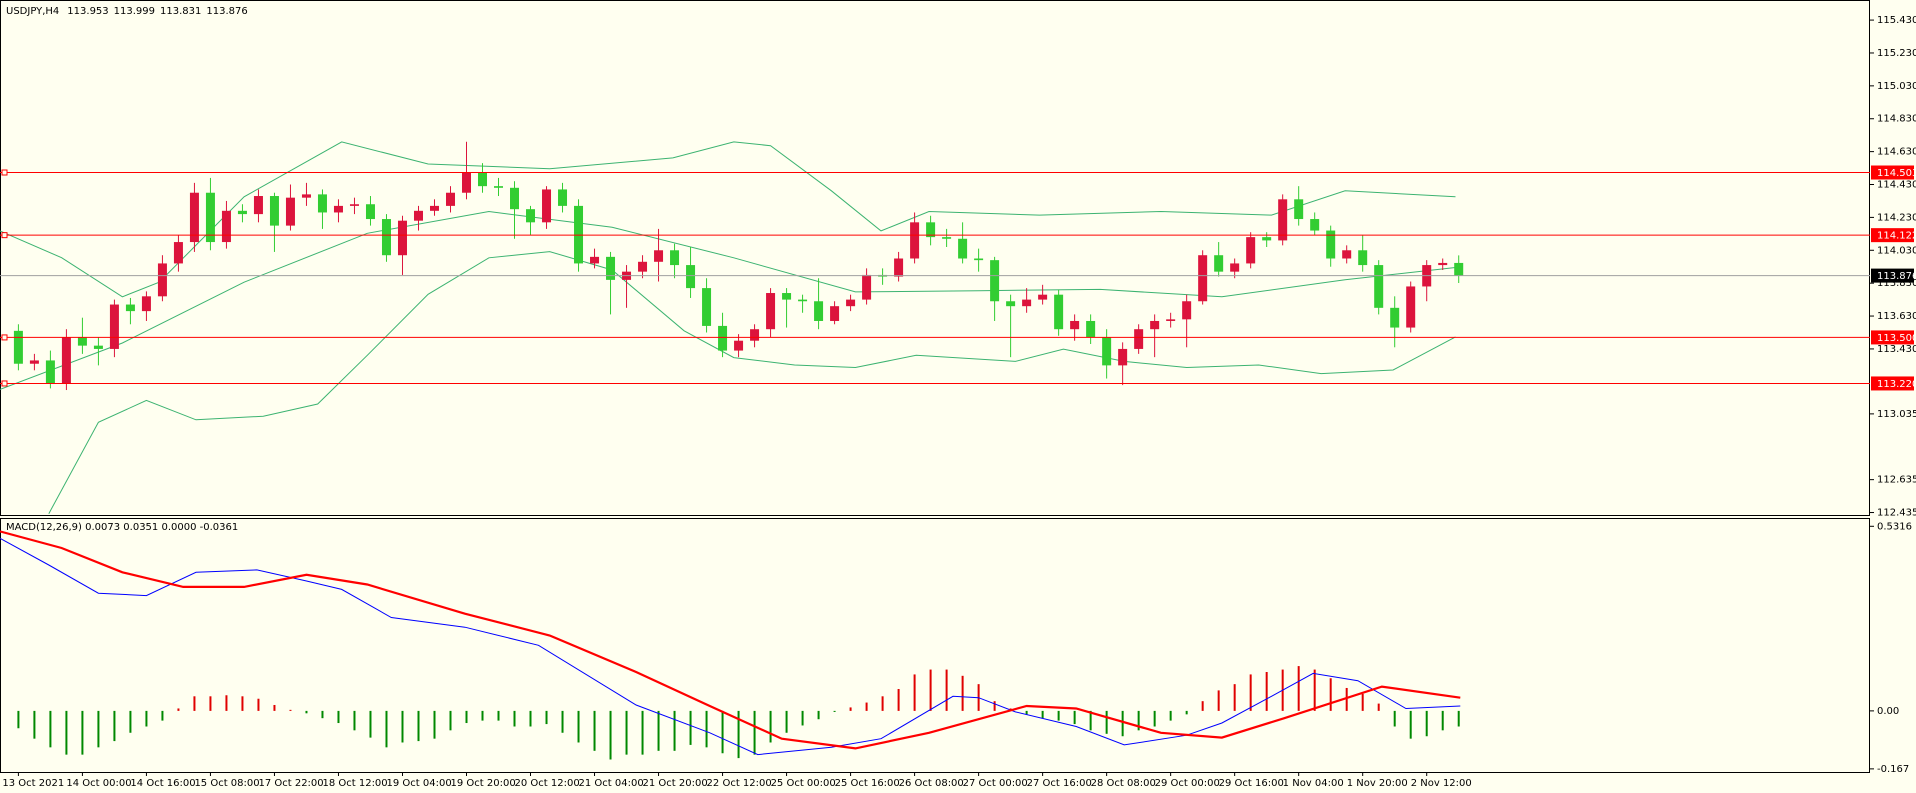  What do you see at coordinates (1896, 480) in the screenshot?
I see `y-tick-label: 112.635` at bounding box center [1896, 480].